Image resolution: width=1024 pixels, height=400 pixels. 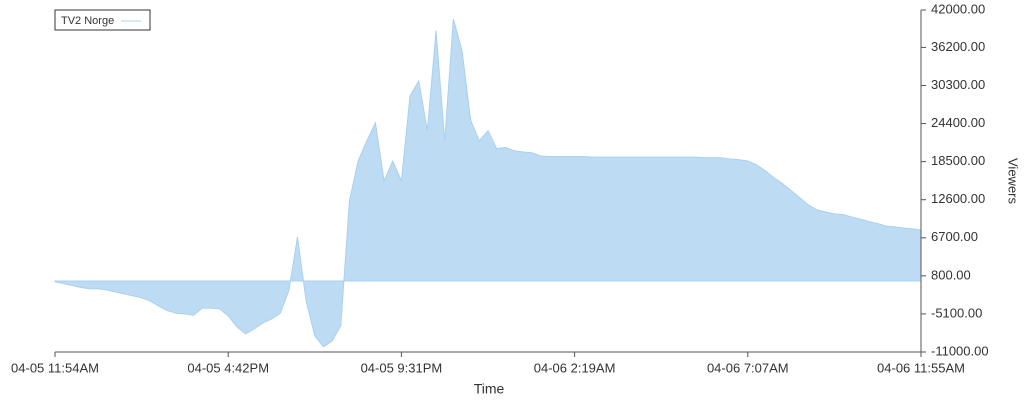 What do you see at coordinates (958, 8) in the screenshot?
I see `y-tick-label: 42000.00` at bounding box center [958, 8].